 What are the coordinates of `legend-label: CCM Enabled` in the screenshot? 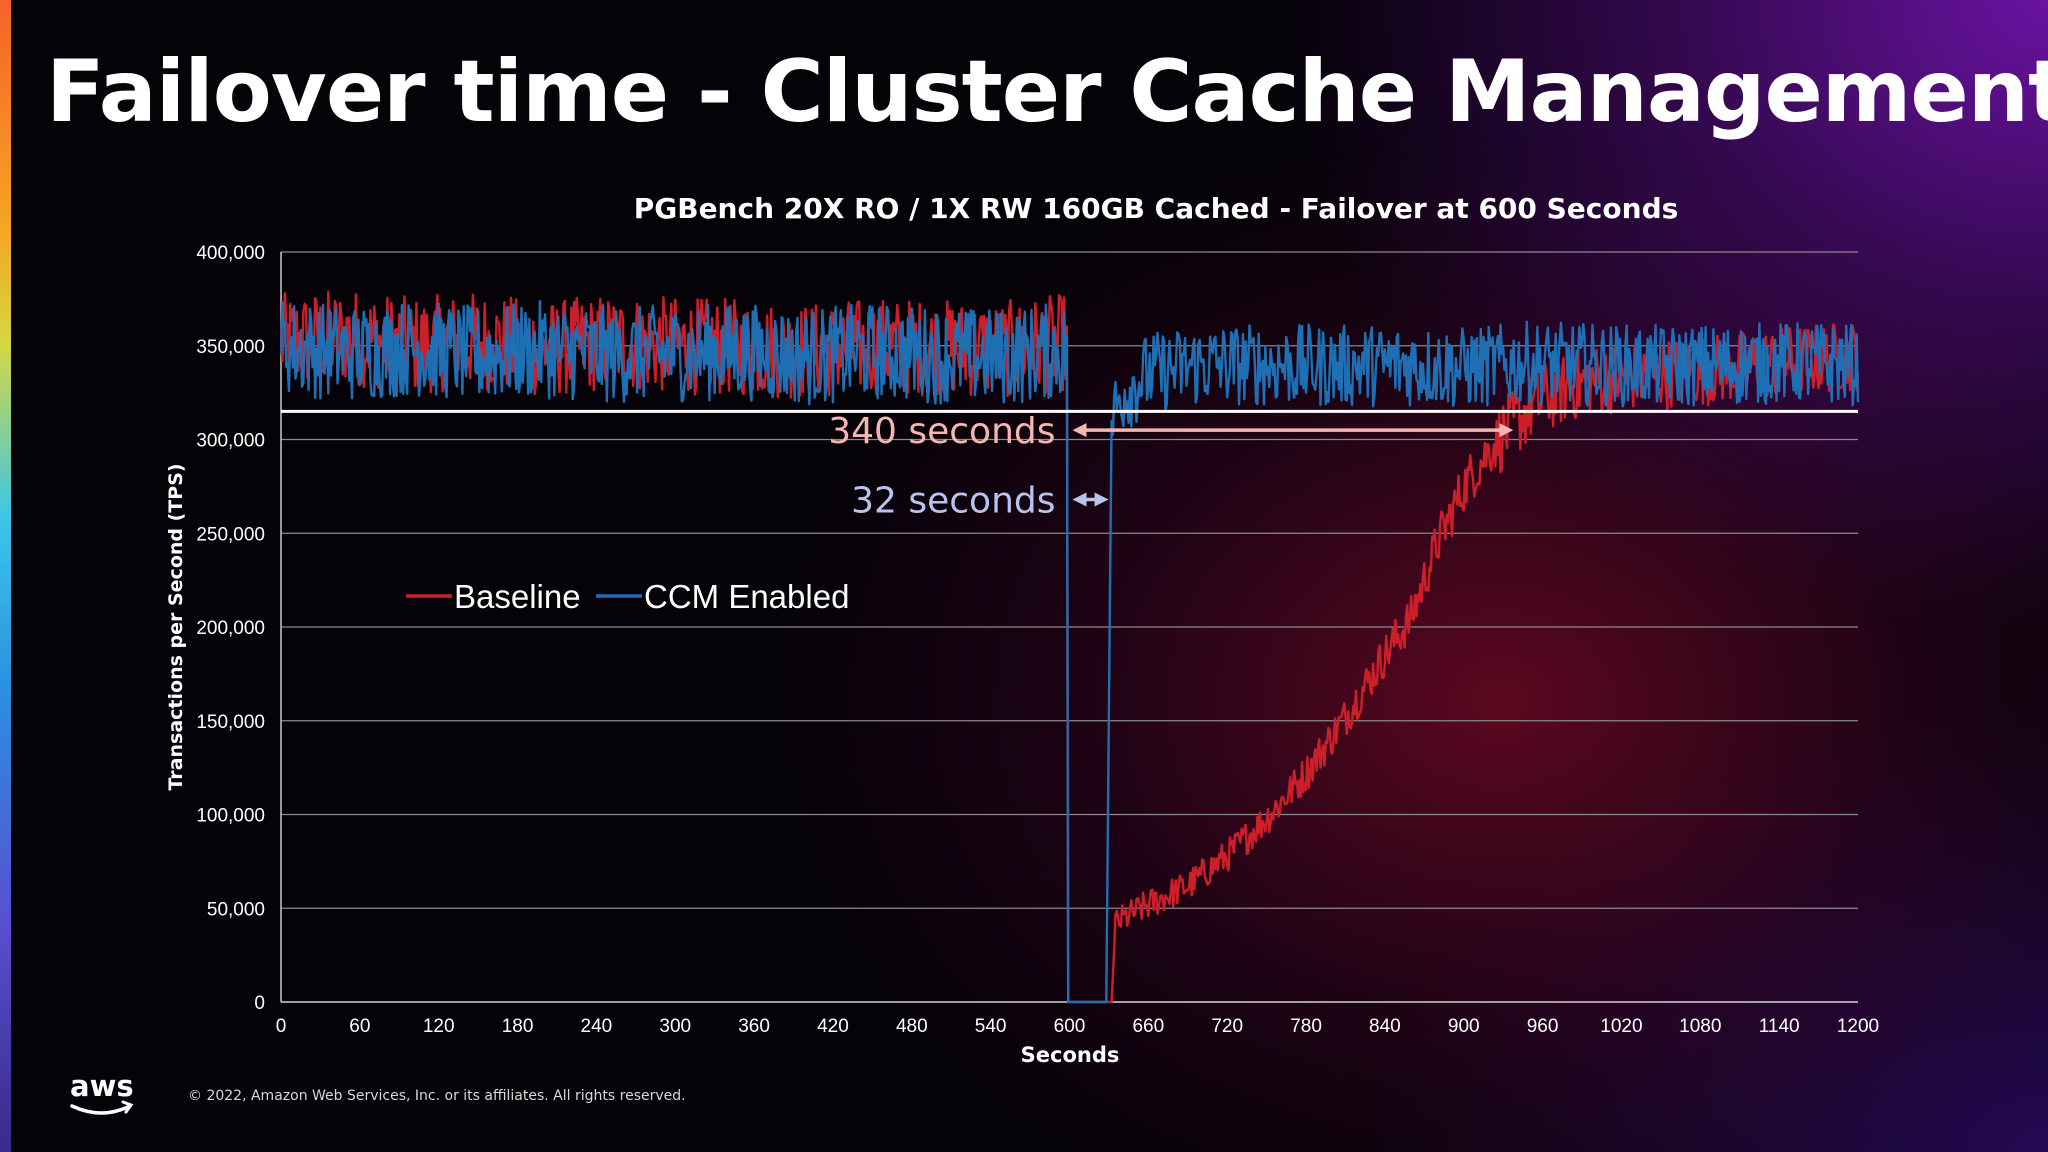 It's located at (746, 596).